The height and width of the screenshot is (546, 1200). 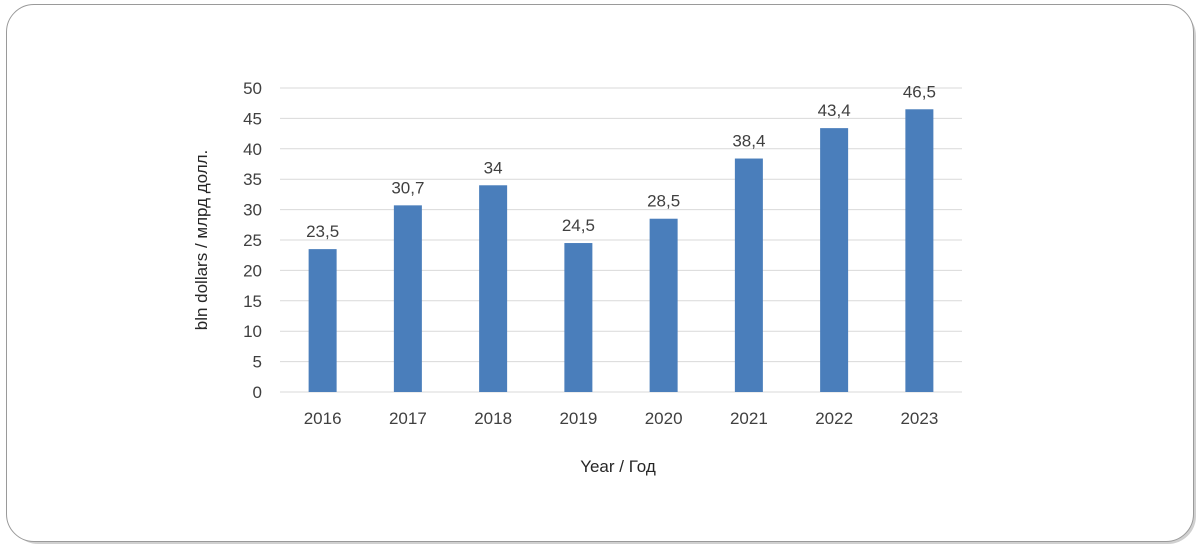 What do you see at coordinates (201, 240) in the screenshot?
I see `y-axis-title: bln dollars / млрд долл.` at bounding box center [201, 240].